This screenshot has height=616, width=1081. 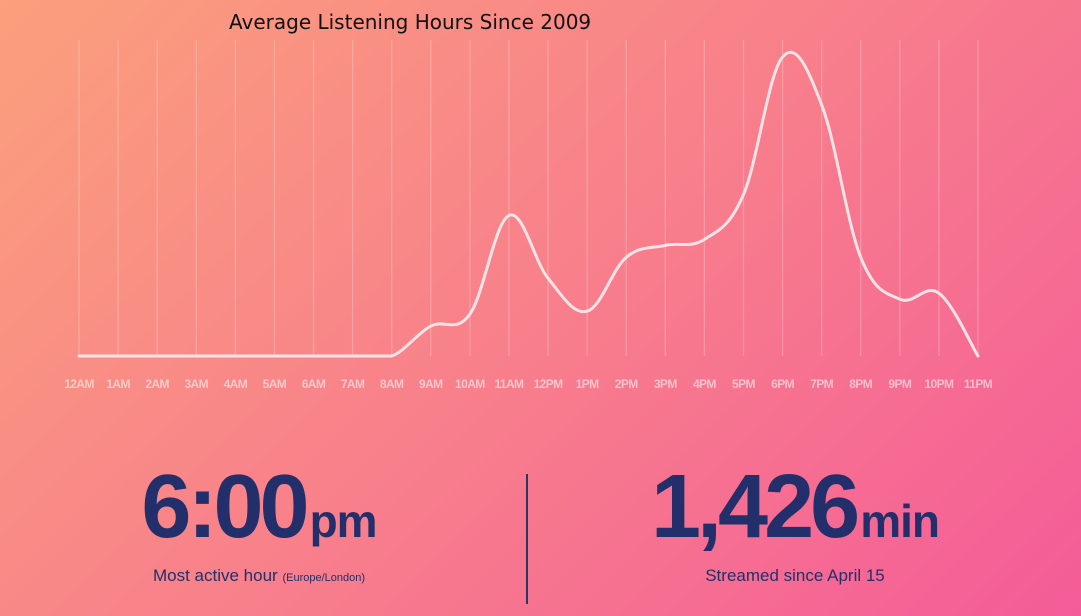 I want to click on x-tick-label: 2AM, so click(x=157, y=384).